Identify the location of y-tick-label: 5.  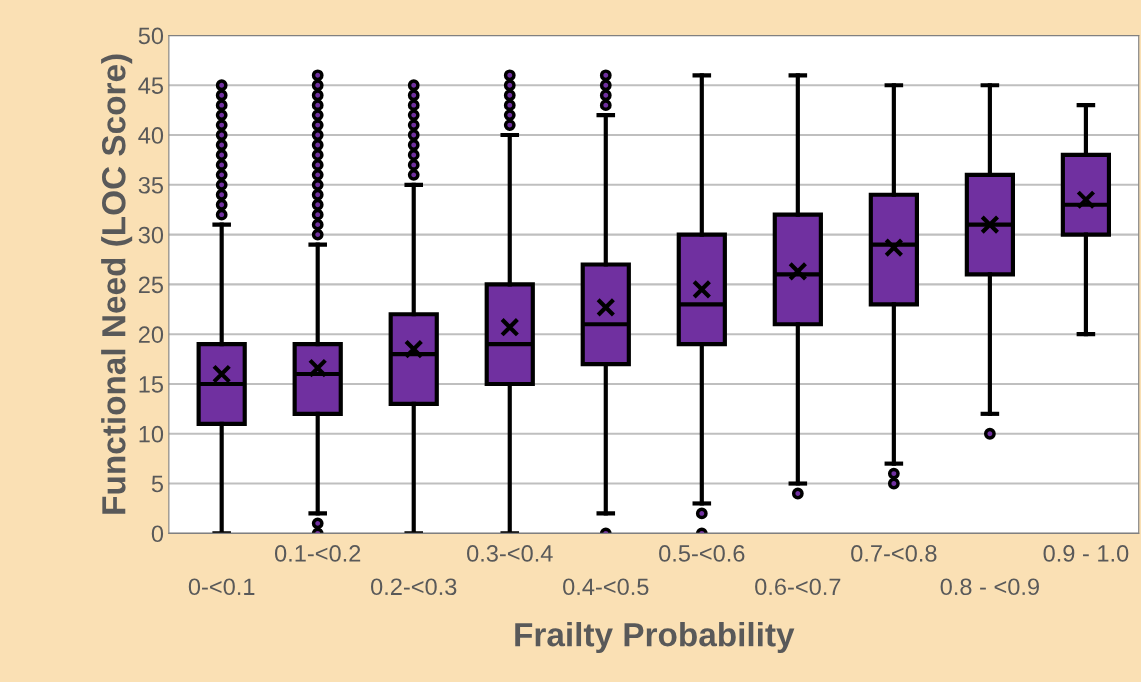
(157, 484).